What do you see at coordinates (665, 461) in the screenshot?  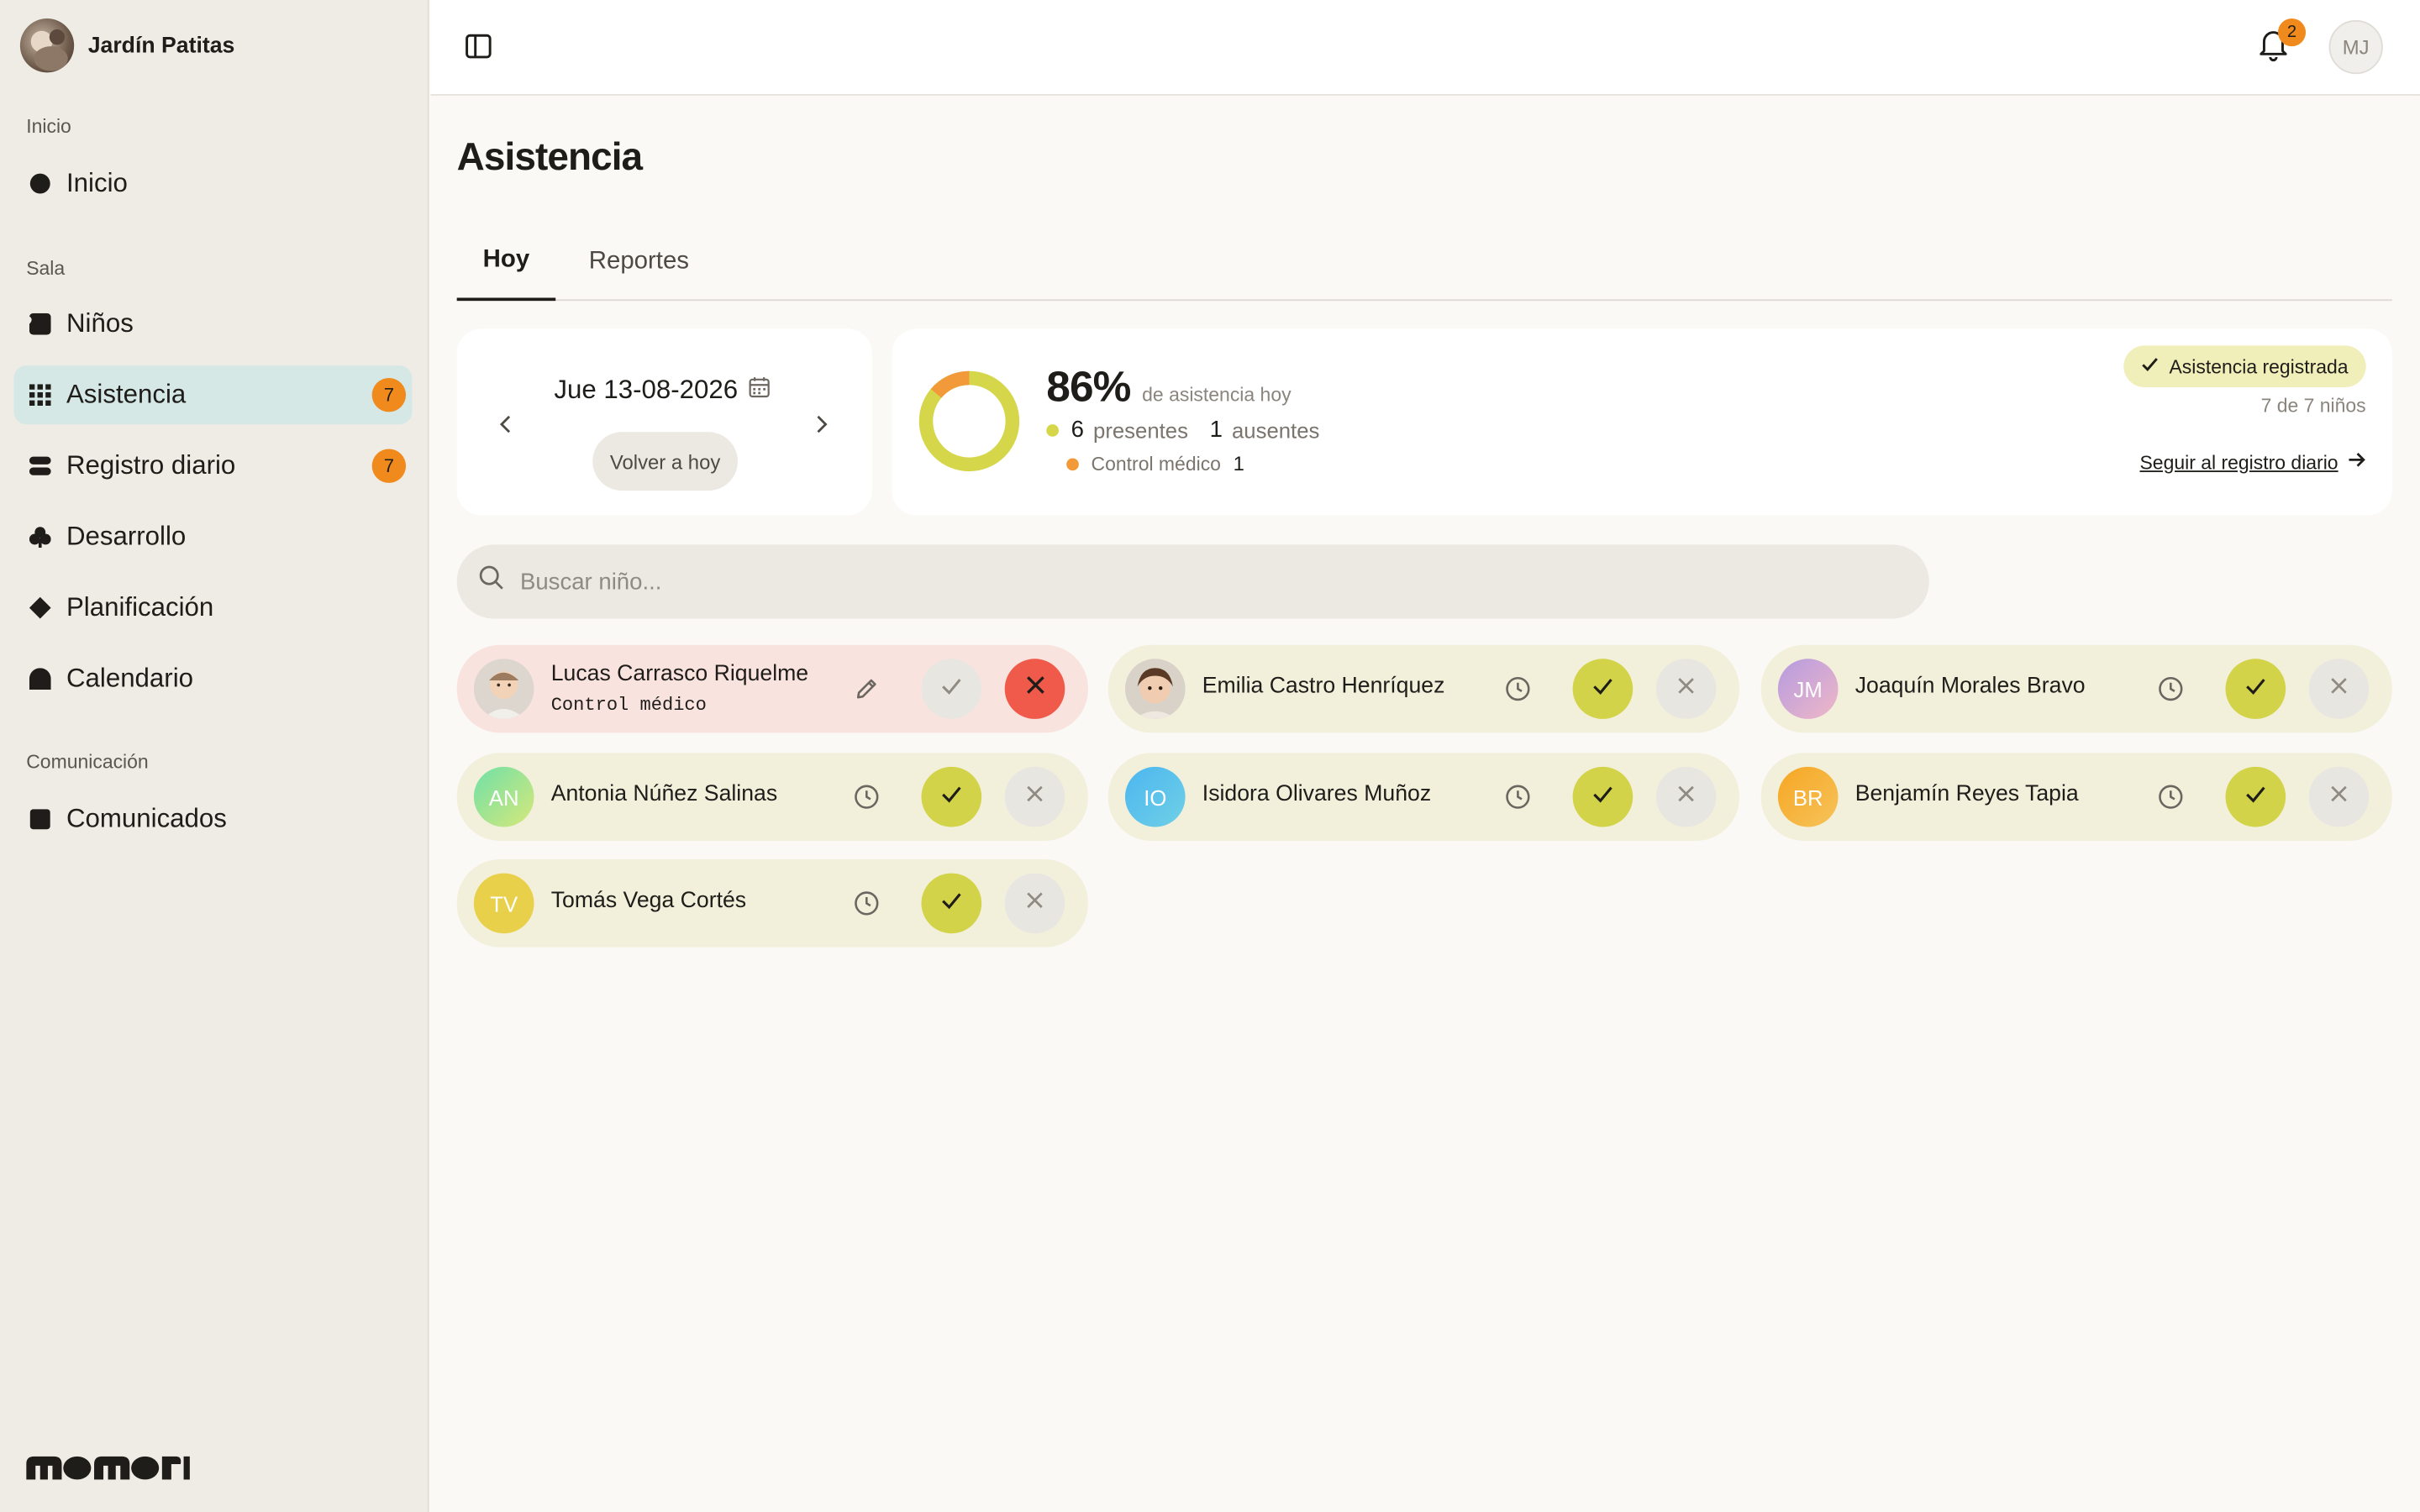 I see `back-to-today-button: Volver a hoy` at bounding box center [665, 461].